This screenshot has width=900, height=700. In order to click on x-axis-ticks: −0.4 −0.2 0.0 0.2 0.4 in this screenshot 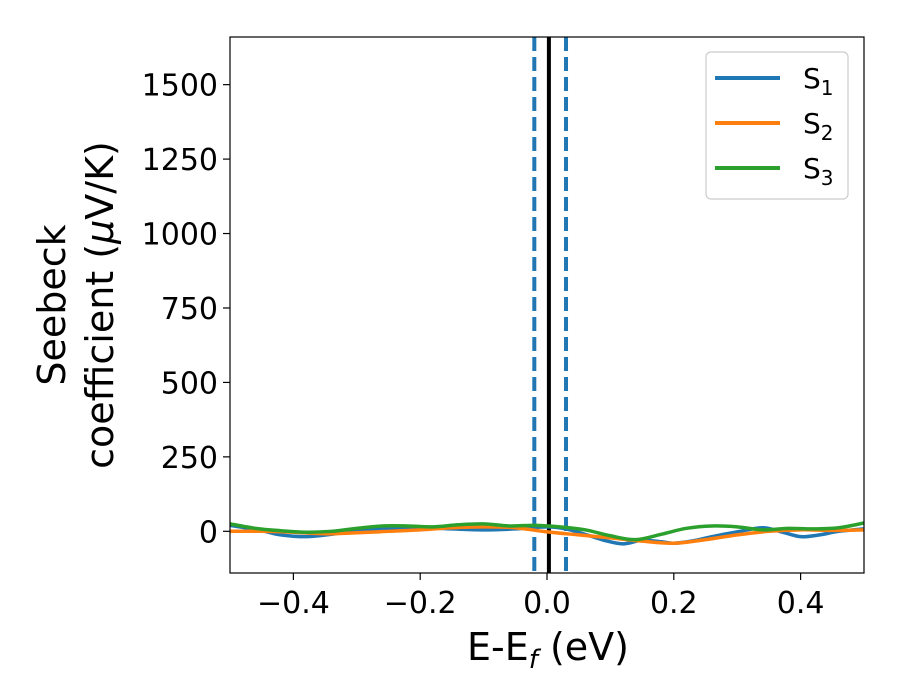, I will do `click(540, 597)`.